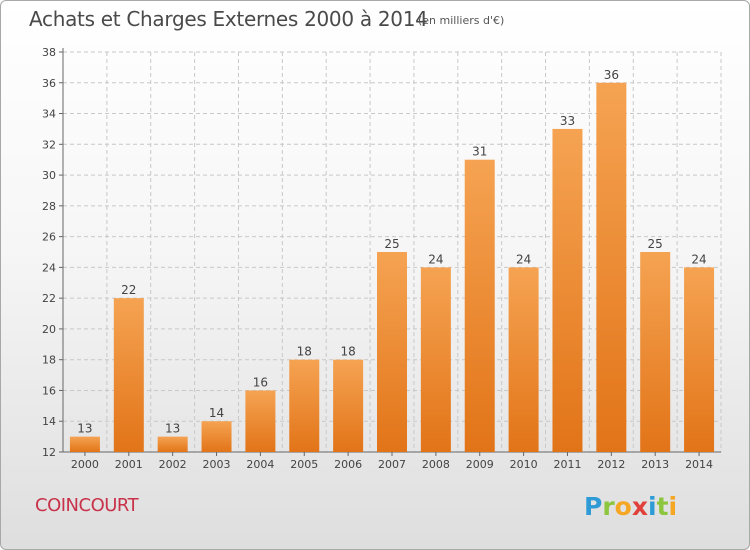  Describe the element at coordinates (49, 175) in the screenshot. I see `y-tick-label: 30` at that location.